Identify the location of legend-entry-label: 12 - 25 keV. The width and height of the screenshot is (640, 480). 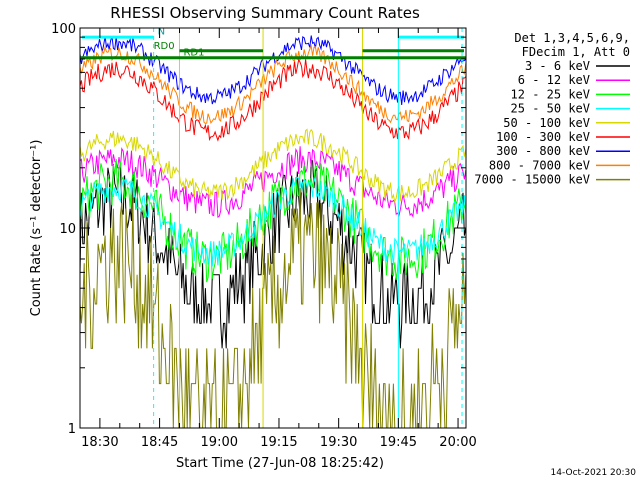
(550, 94).